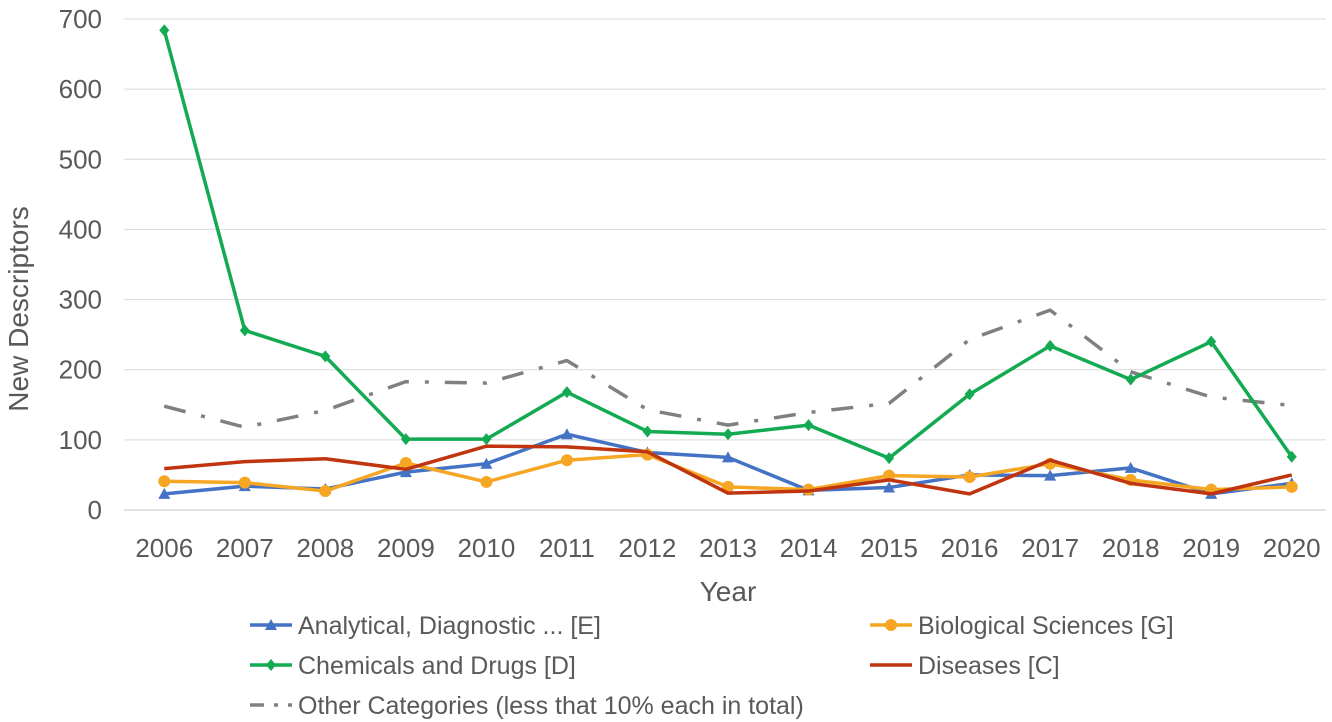 The height and width of the screenshot is (722, 1332). What do you see at coordinates (889, 548) in the screenshot?
I see `x-tick-label: 2015` at bounding box center [889, 548].